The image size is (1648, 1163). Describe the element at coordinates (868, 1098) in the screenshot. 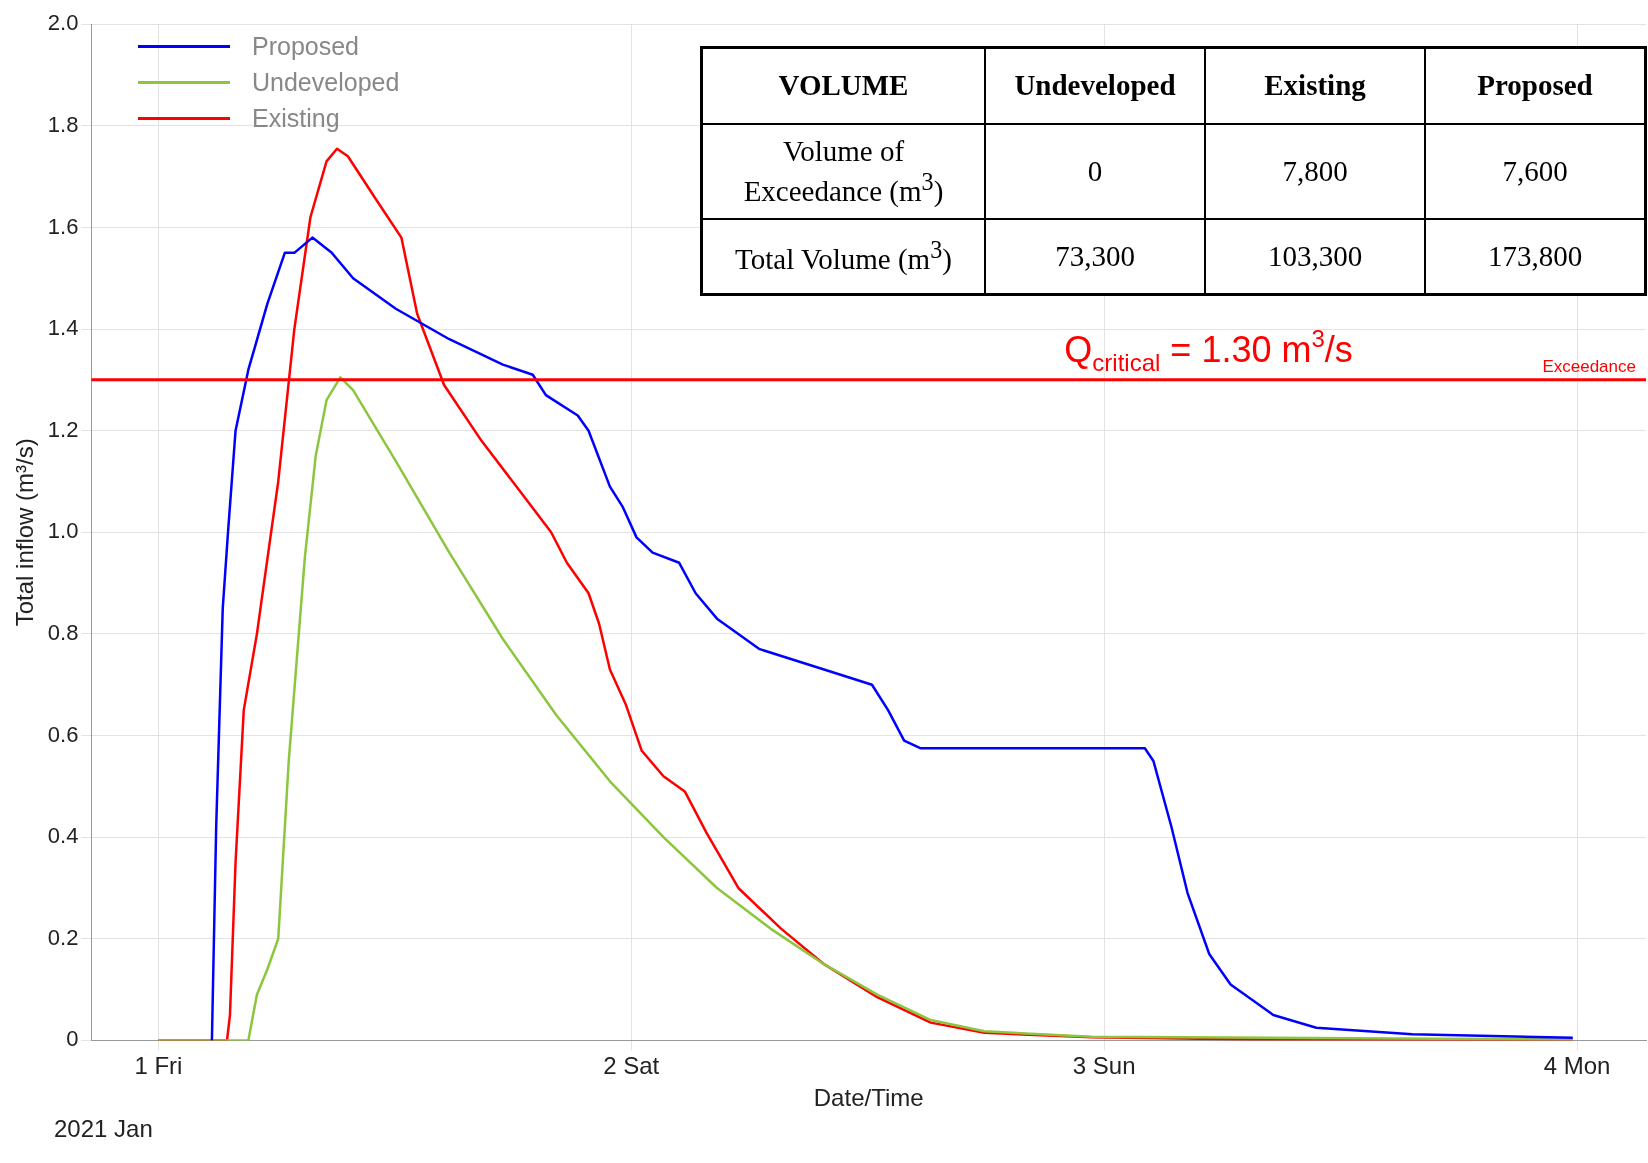

I see `x-axis-title: Date/Time` at that location.